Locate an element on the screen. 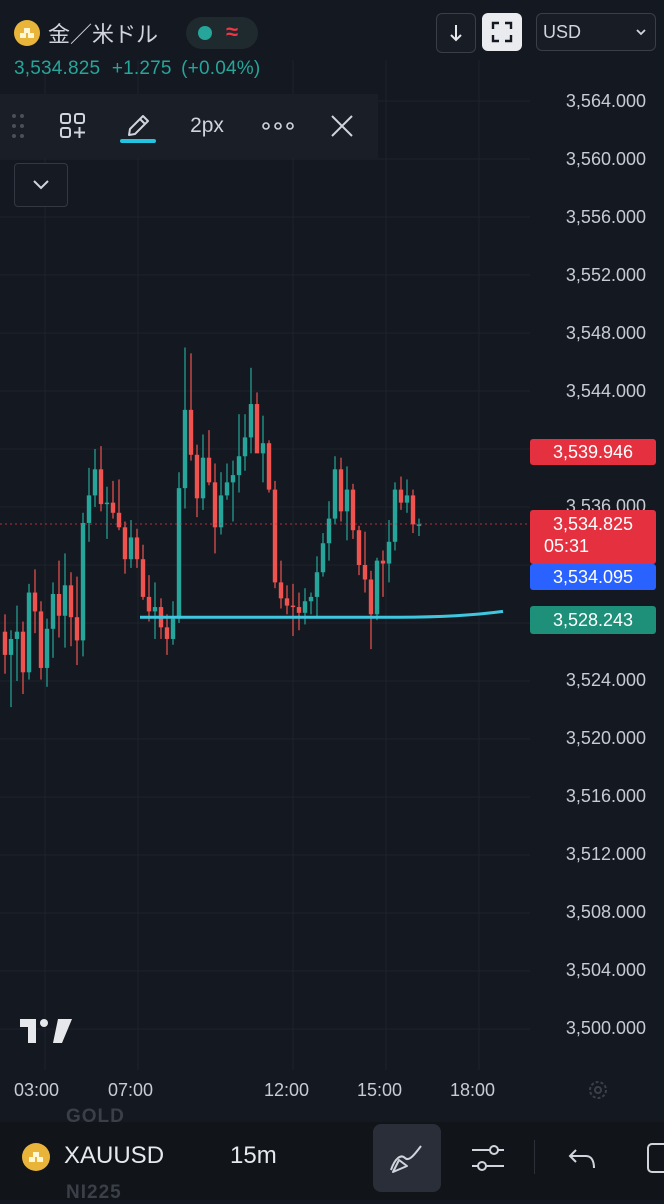  fit-screen-icon is located at coordinates (502, 32).